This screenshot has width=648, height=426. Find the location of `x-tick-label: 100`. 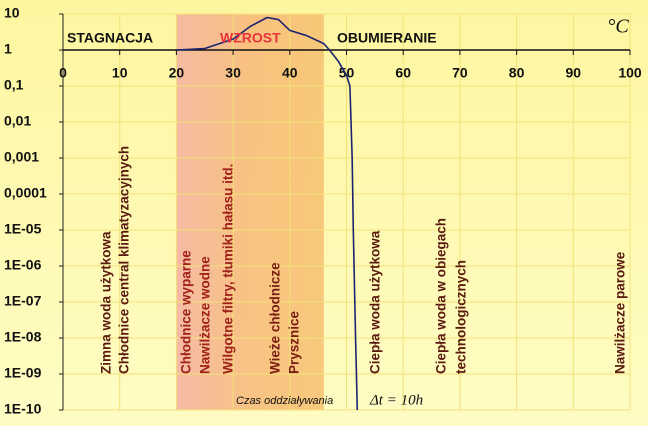

x-tick-label: 100 is located at coordinates (630, 73).